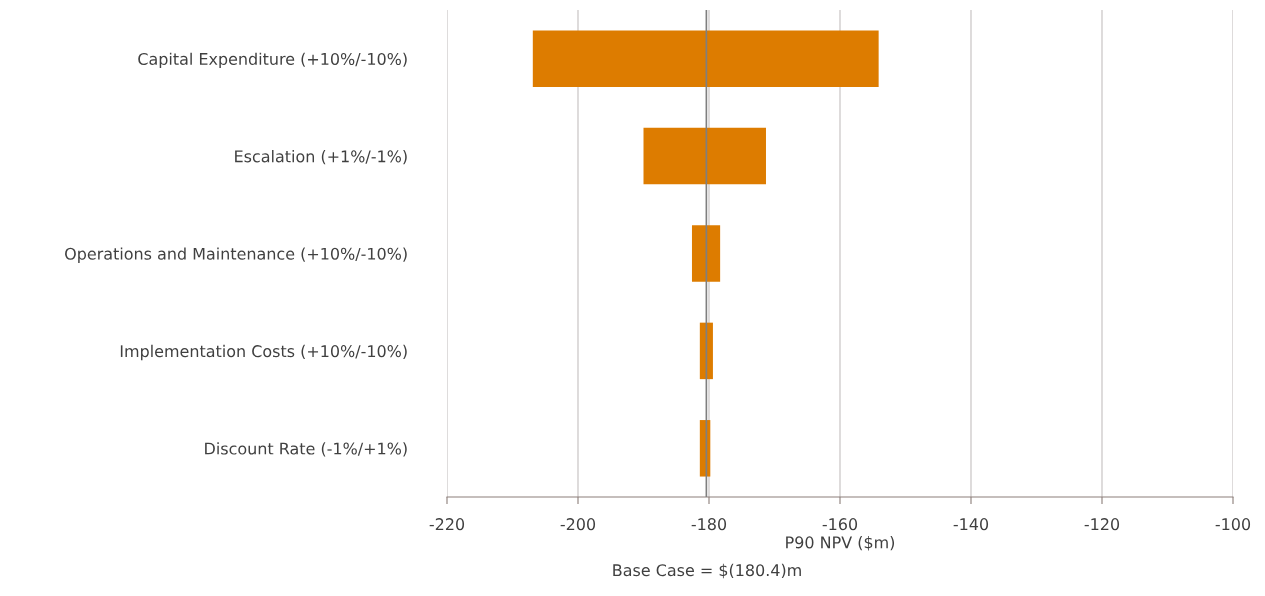 This screenshot has width=1265, height=596. Describe the element at coordinates (840, 524) in the screenshot. I see `x-tick-label: -160` at that location.